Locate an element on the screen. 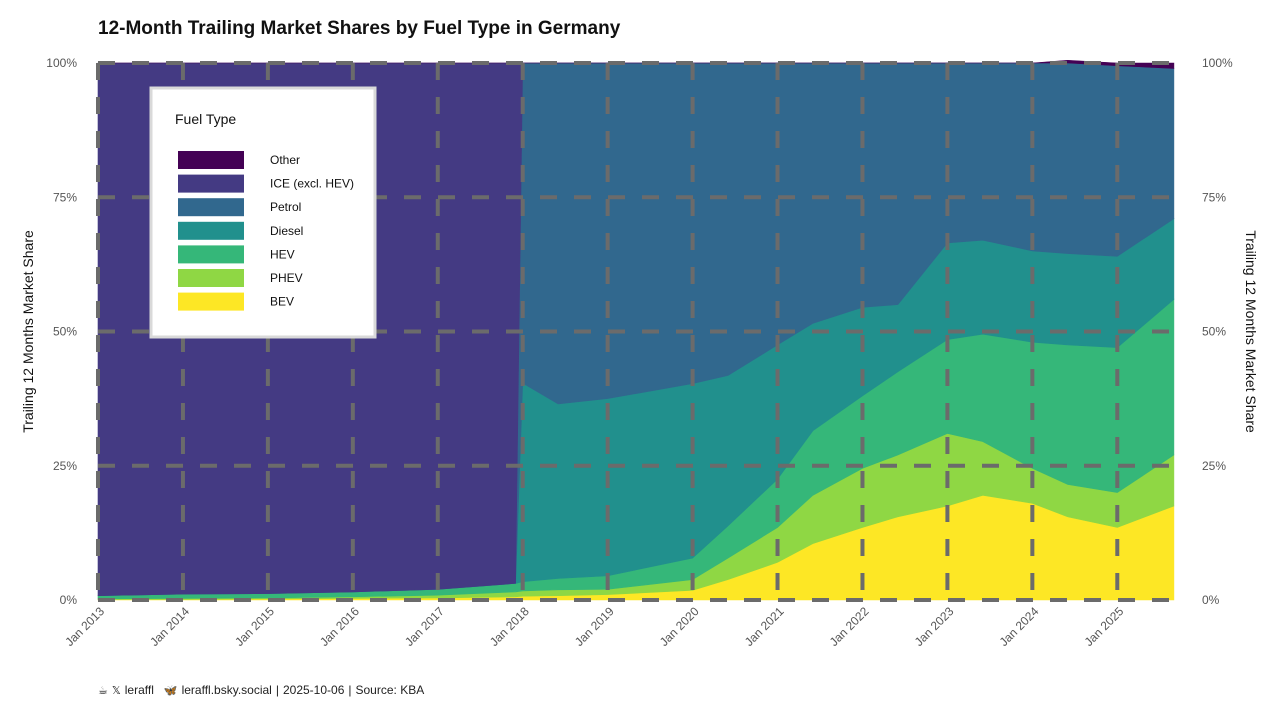  x-tick-label: Jan 2022 is located at coordinates (849, 626).